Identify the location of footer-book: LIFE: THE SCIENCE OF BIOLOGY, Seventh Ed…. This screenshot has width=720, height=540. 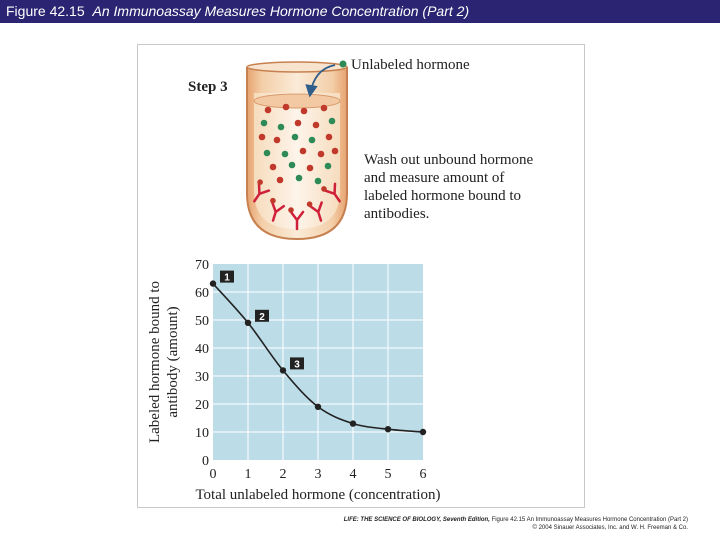
(416, 520).